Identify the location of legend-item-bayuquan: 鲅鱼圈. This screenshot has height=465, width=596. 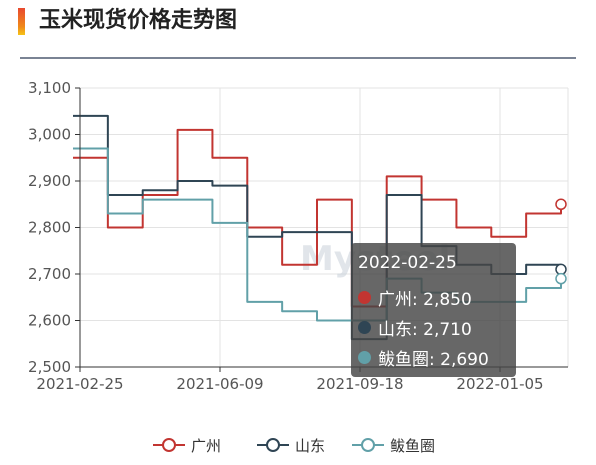
(393, 445).